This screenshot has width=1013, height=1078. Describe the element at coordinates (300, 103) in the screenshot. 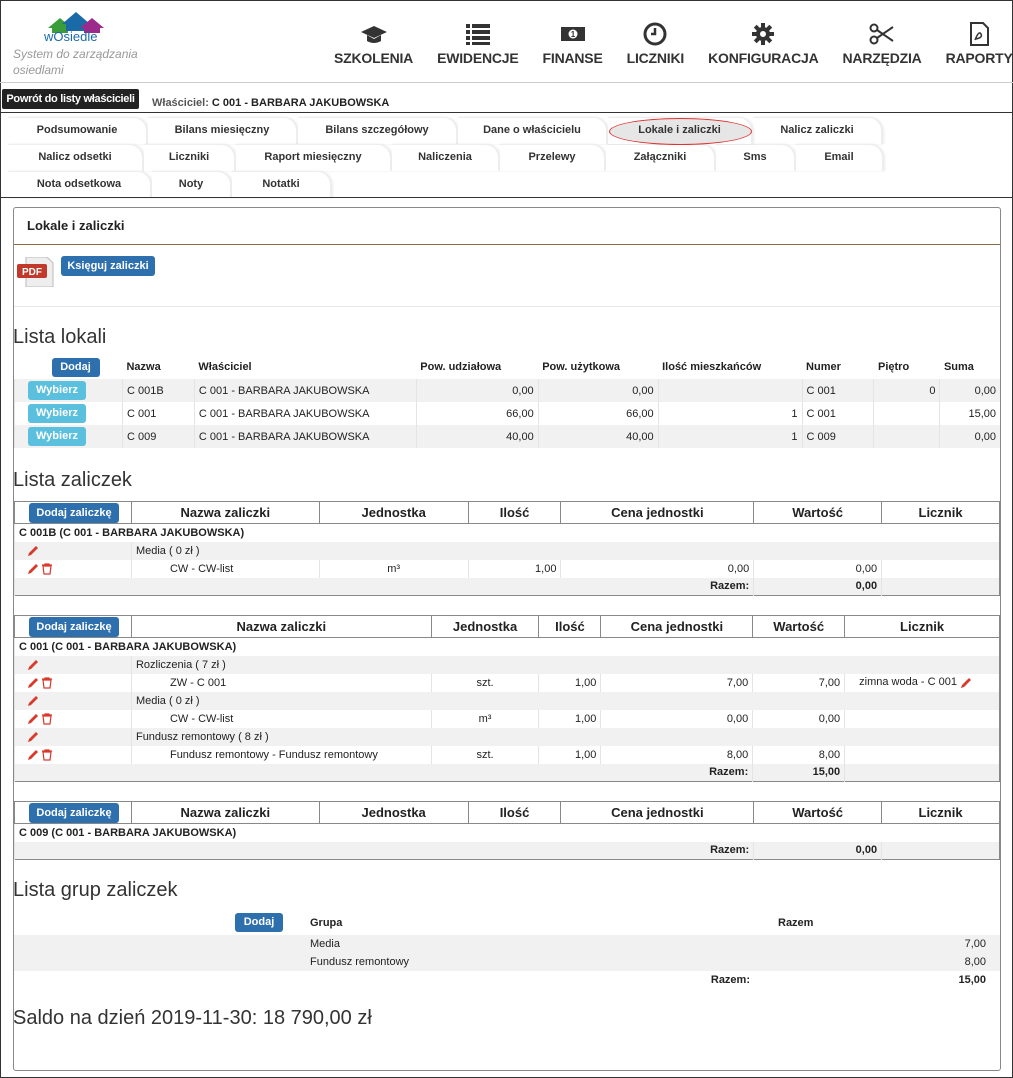

I see `owner-value: C 001 - BARBARA JAKUBOWSKA` at that location.